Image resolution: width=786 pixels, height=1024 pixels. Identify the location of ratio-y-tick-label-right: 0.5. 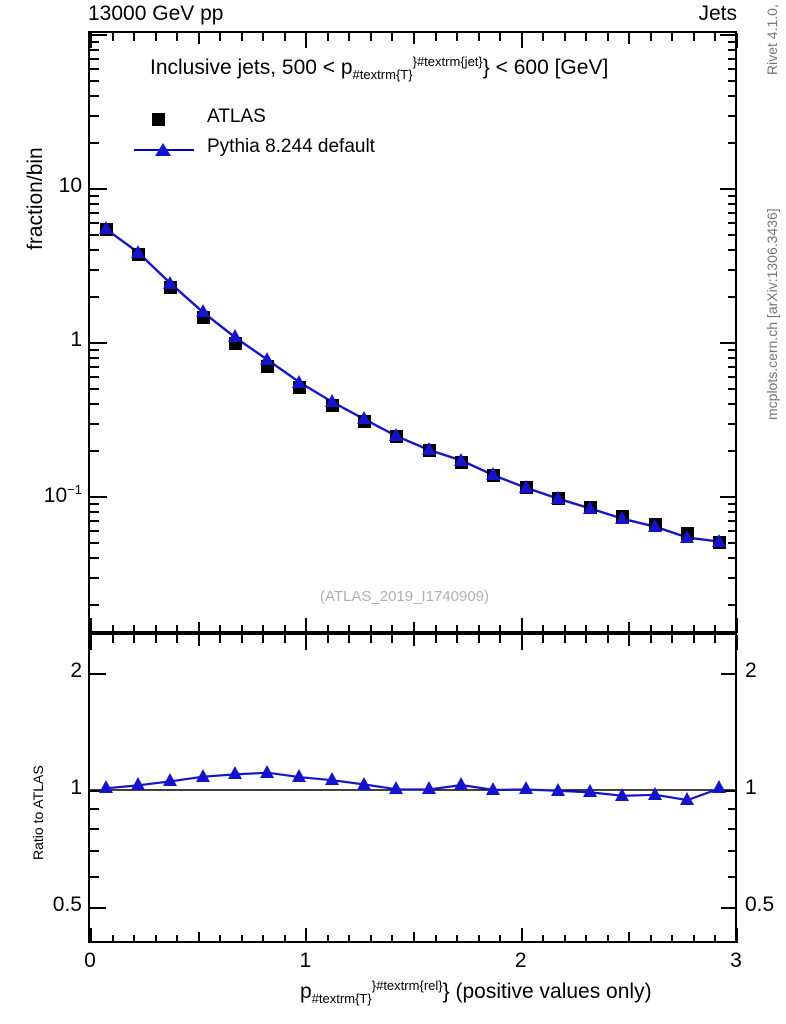
(760, 904).